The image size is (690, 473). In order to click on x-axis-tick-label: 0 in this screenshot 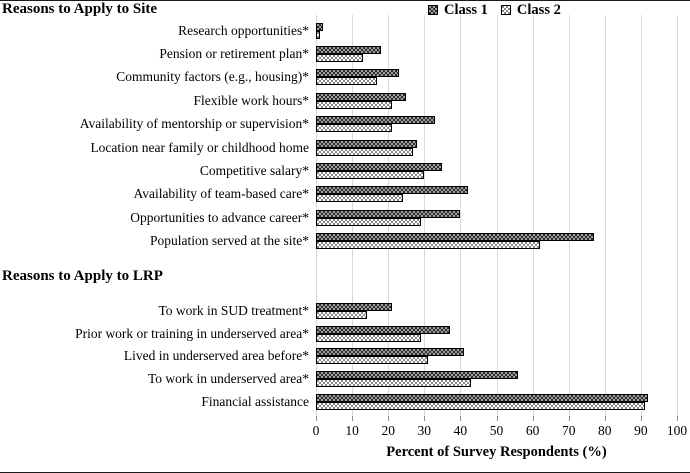, I will do `click(316, 430)`.